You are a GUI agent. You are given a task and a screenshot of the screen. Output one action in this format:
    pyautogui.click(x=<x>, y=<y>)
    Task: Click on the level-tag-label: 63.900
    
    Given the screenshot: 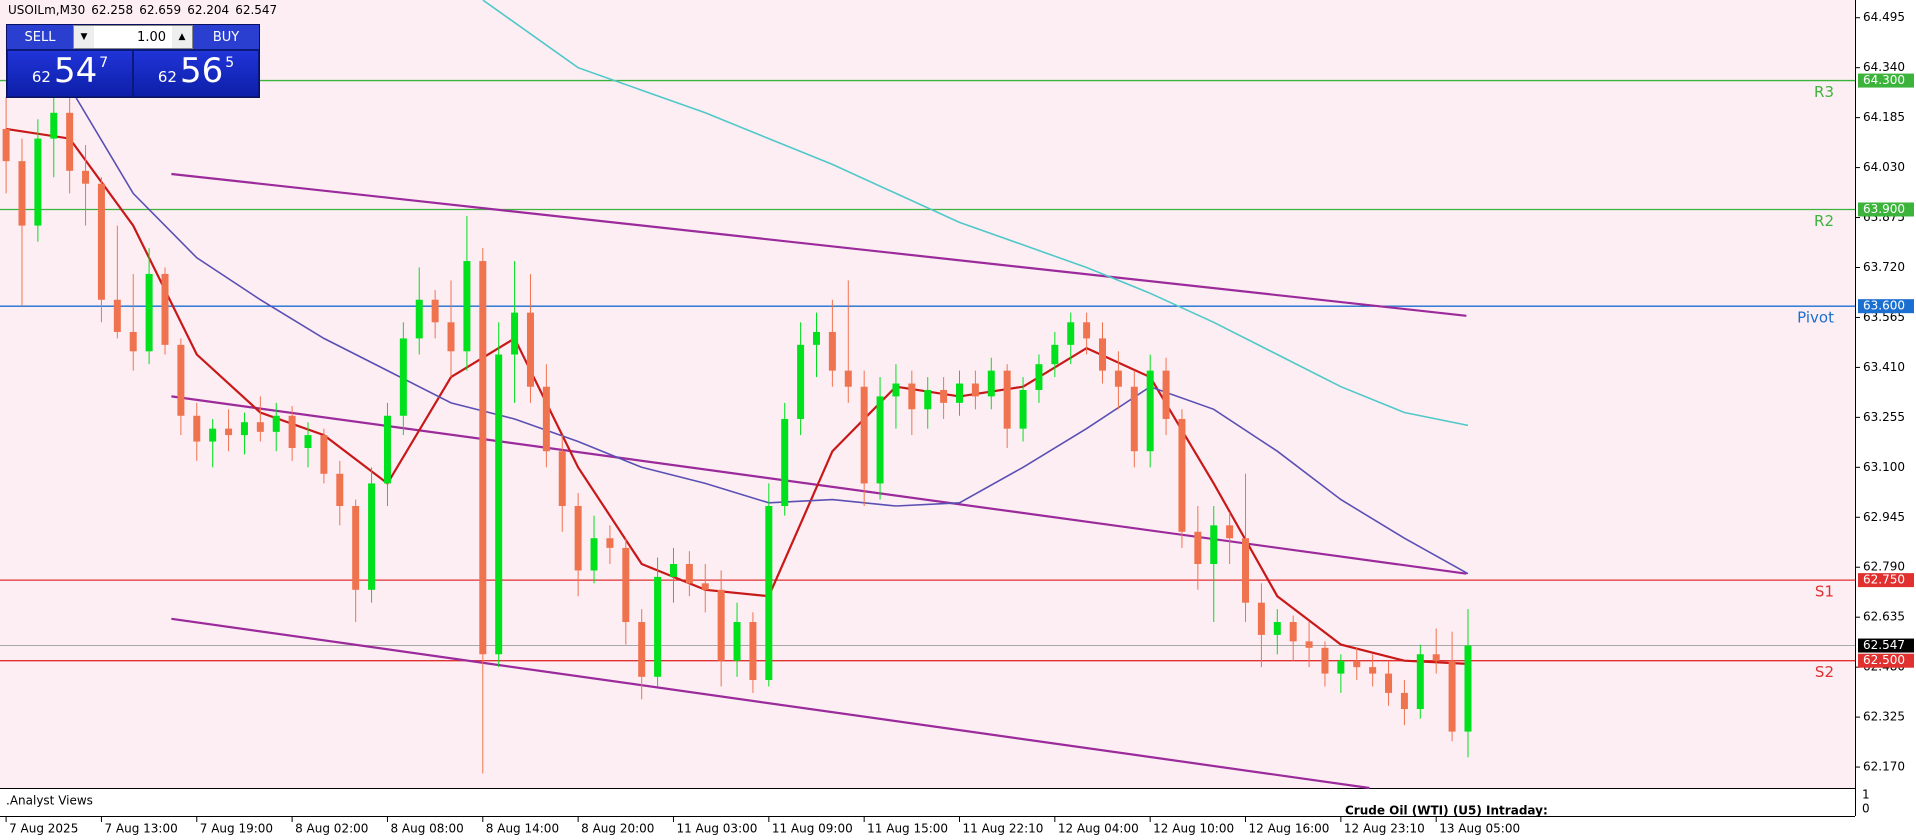 What is the action you would take?
    pyautogui.click(x=1884, y=209)
    